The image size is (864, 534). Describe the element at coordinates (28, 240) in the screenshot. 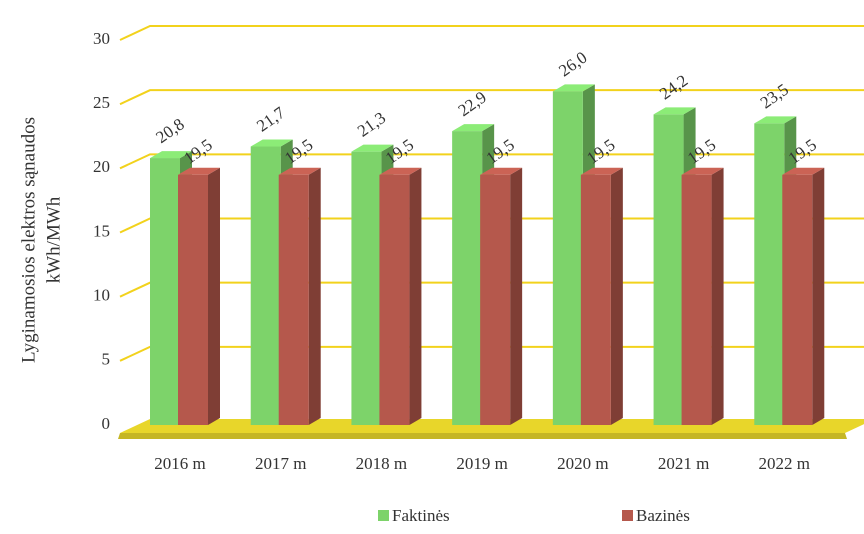

I see `y-axis-label: Lyginamosios elektros sąnaudos` at that location.